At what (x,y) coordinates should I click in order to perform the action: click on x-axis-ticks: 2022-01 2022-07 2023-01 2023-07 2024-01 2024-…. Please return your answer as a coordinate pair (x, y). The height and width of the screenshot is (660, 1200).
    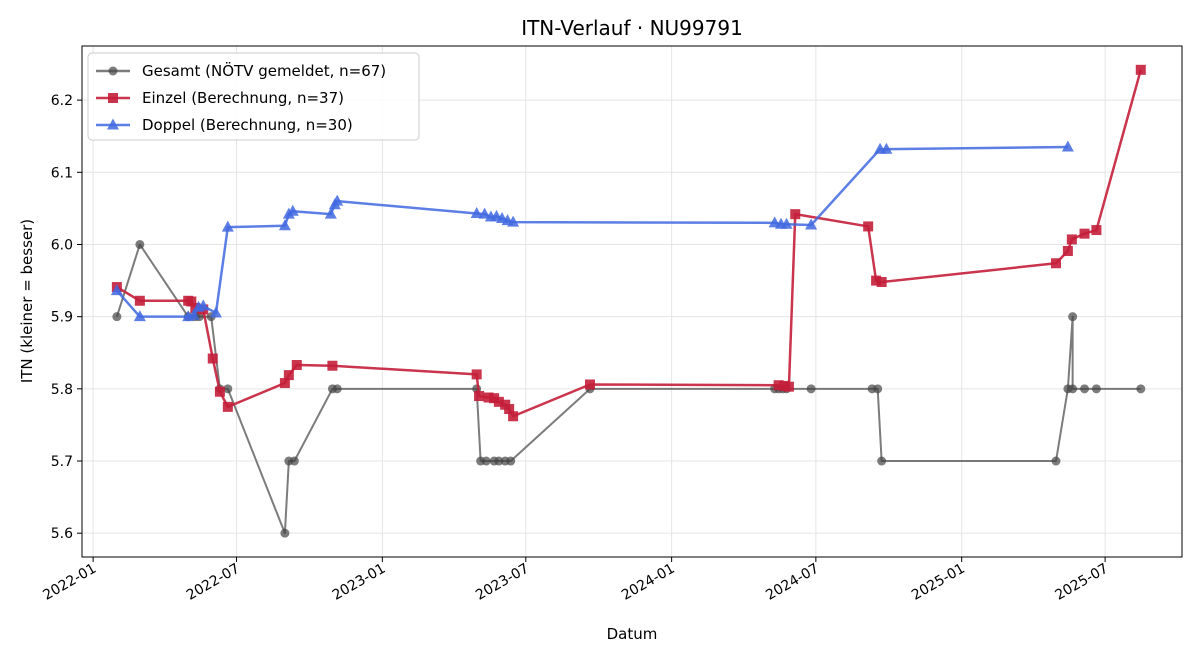
    Looking at the image, I should click on (575, 580).